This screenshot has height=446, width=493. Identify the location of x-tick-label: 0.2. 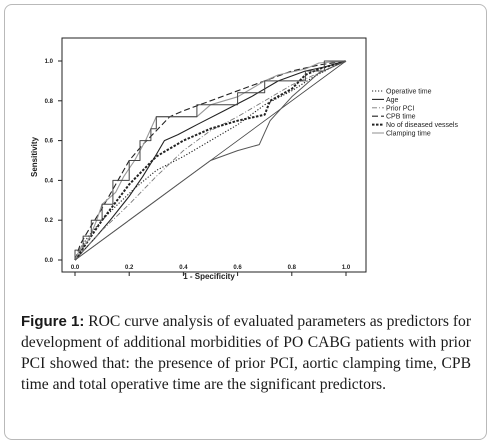
(129, 268).